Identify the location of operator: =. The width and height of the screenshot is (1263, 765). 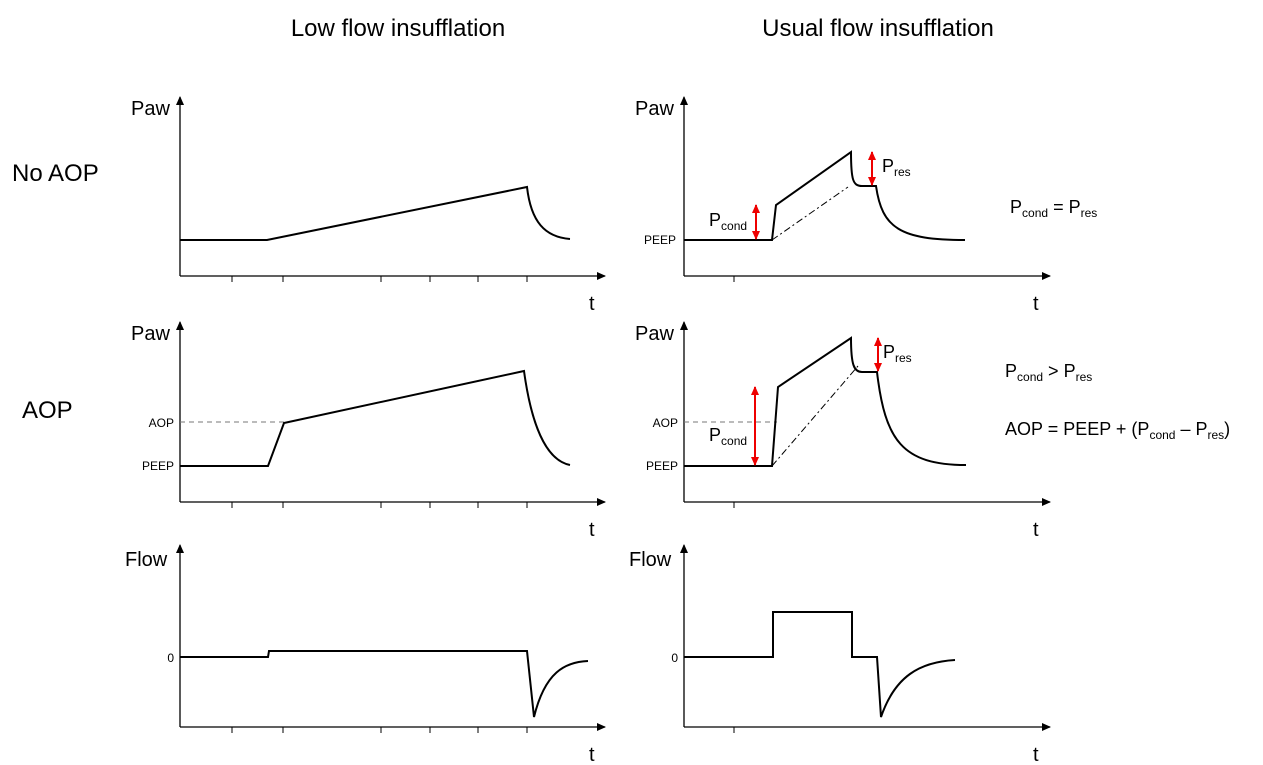
(1058, 207).